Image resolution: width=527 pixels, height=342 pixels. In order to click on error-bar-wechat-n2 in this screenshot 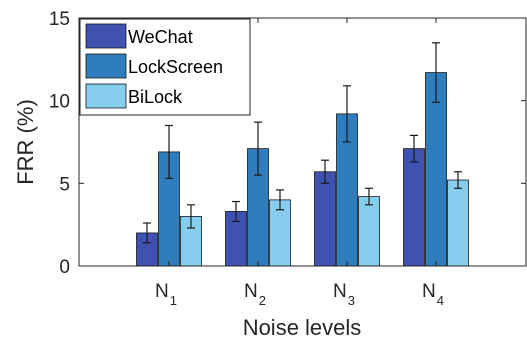, I will do `click(236, 211)`.